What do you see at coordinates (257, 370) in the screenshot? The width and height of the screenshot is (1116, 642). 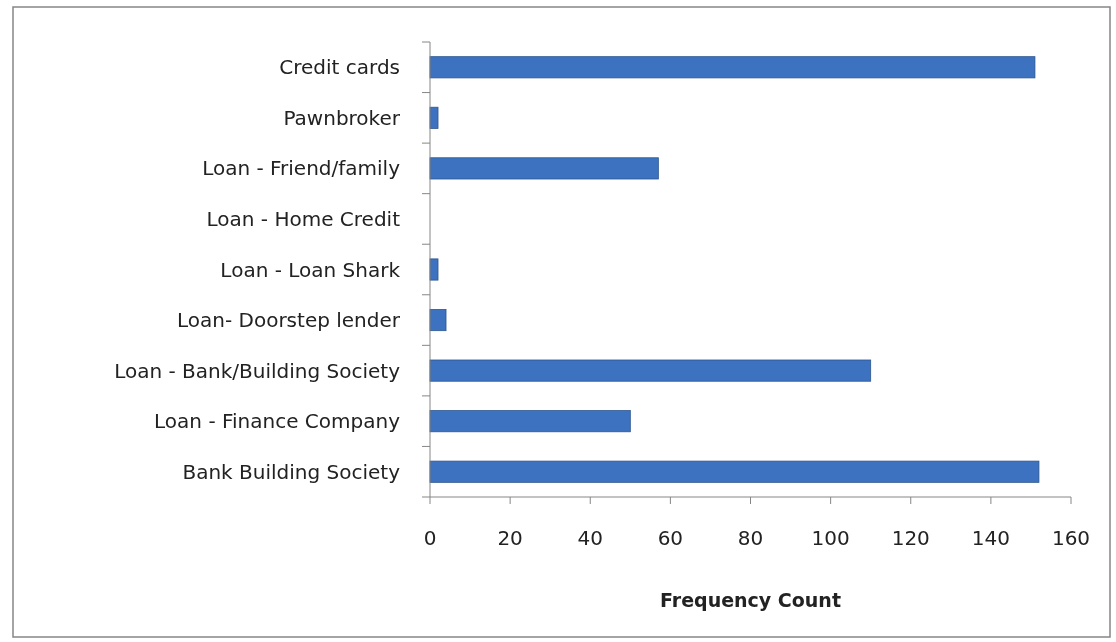 I see `y-tick-label: Loan - Bank/Building Society` at bounding box center [257, 370].